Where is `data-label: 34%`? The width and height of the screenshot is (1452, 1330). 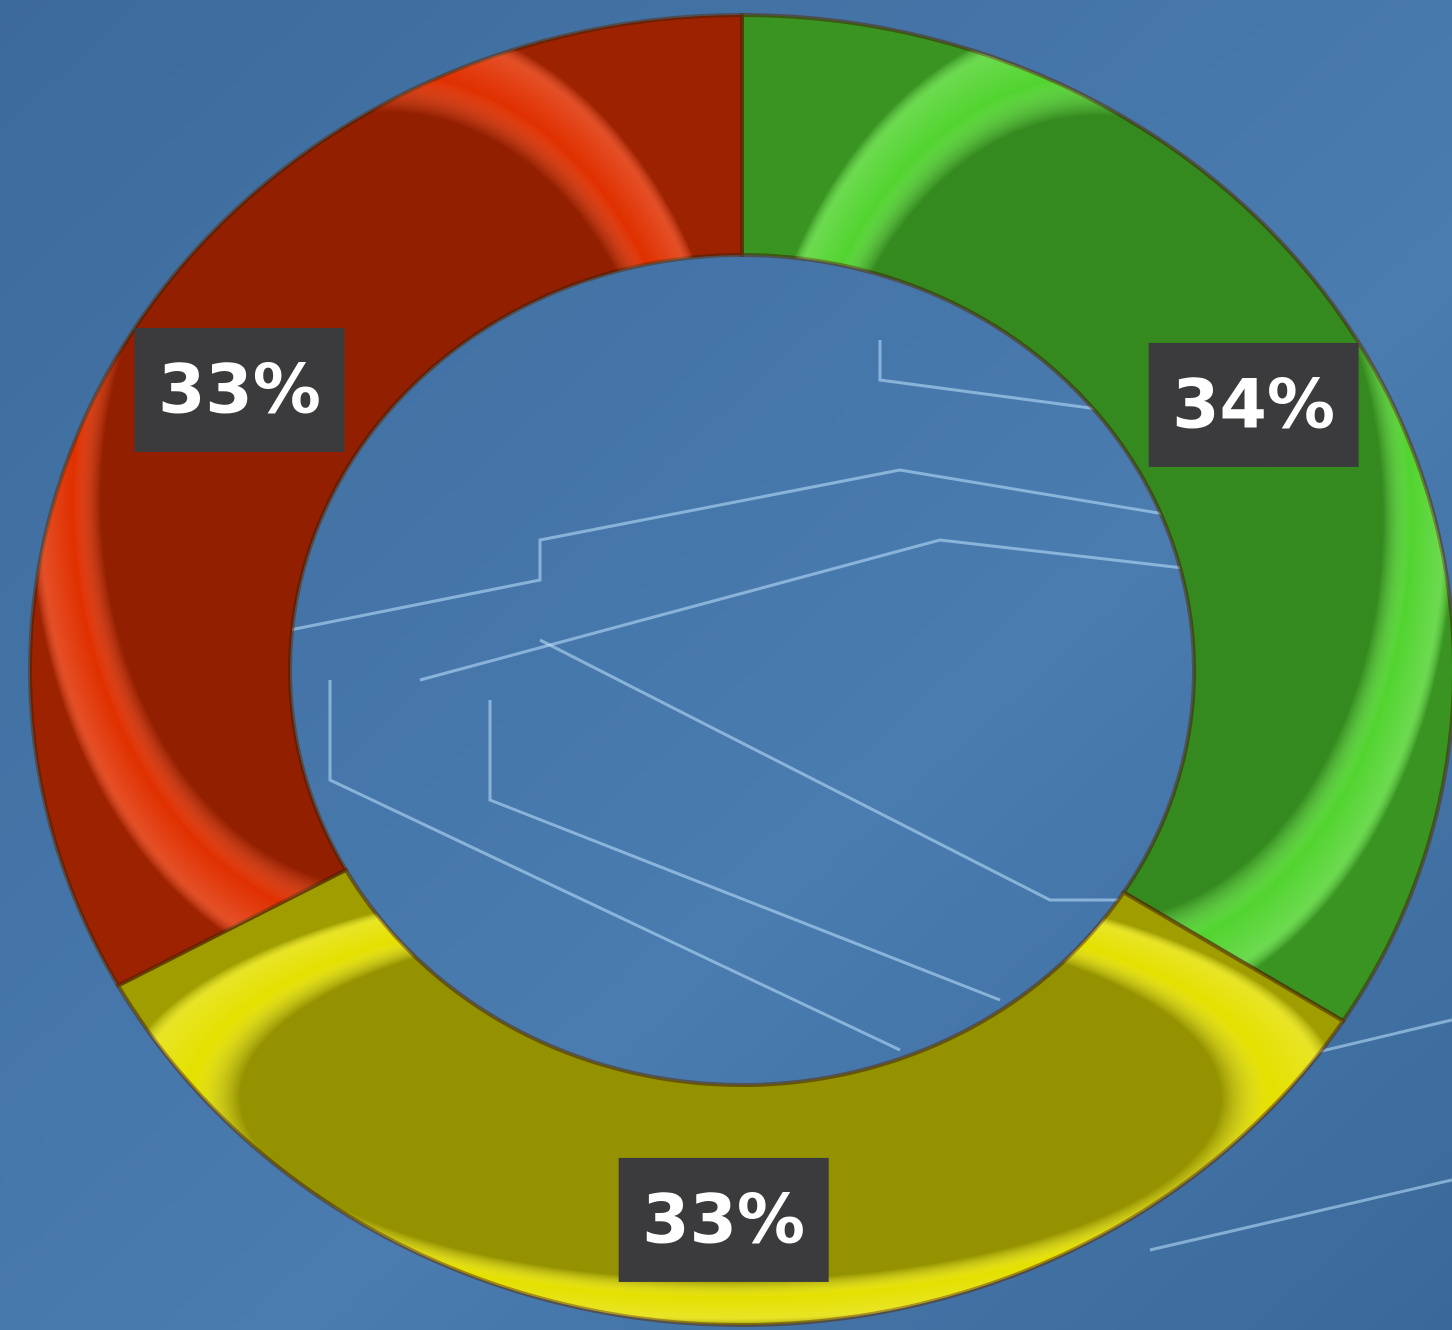 data-label: 34% is located at coordinates (1253, 404).